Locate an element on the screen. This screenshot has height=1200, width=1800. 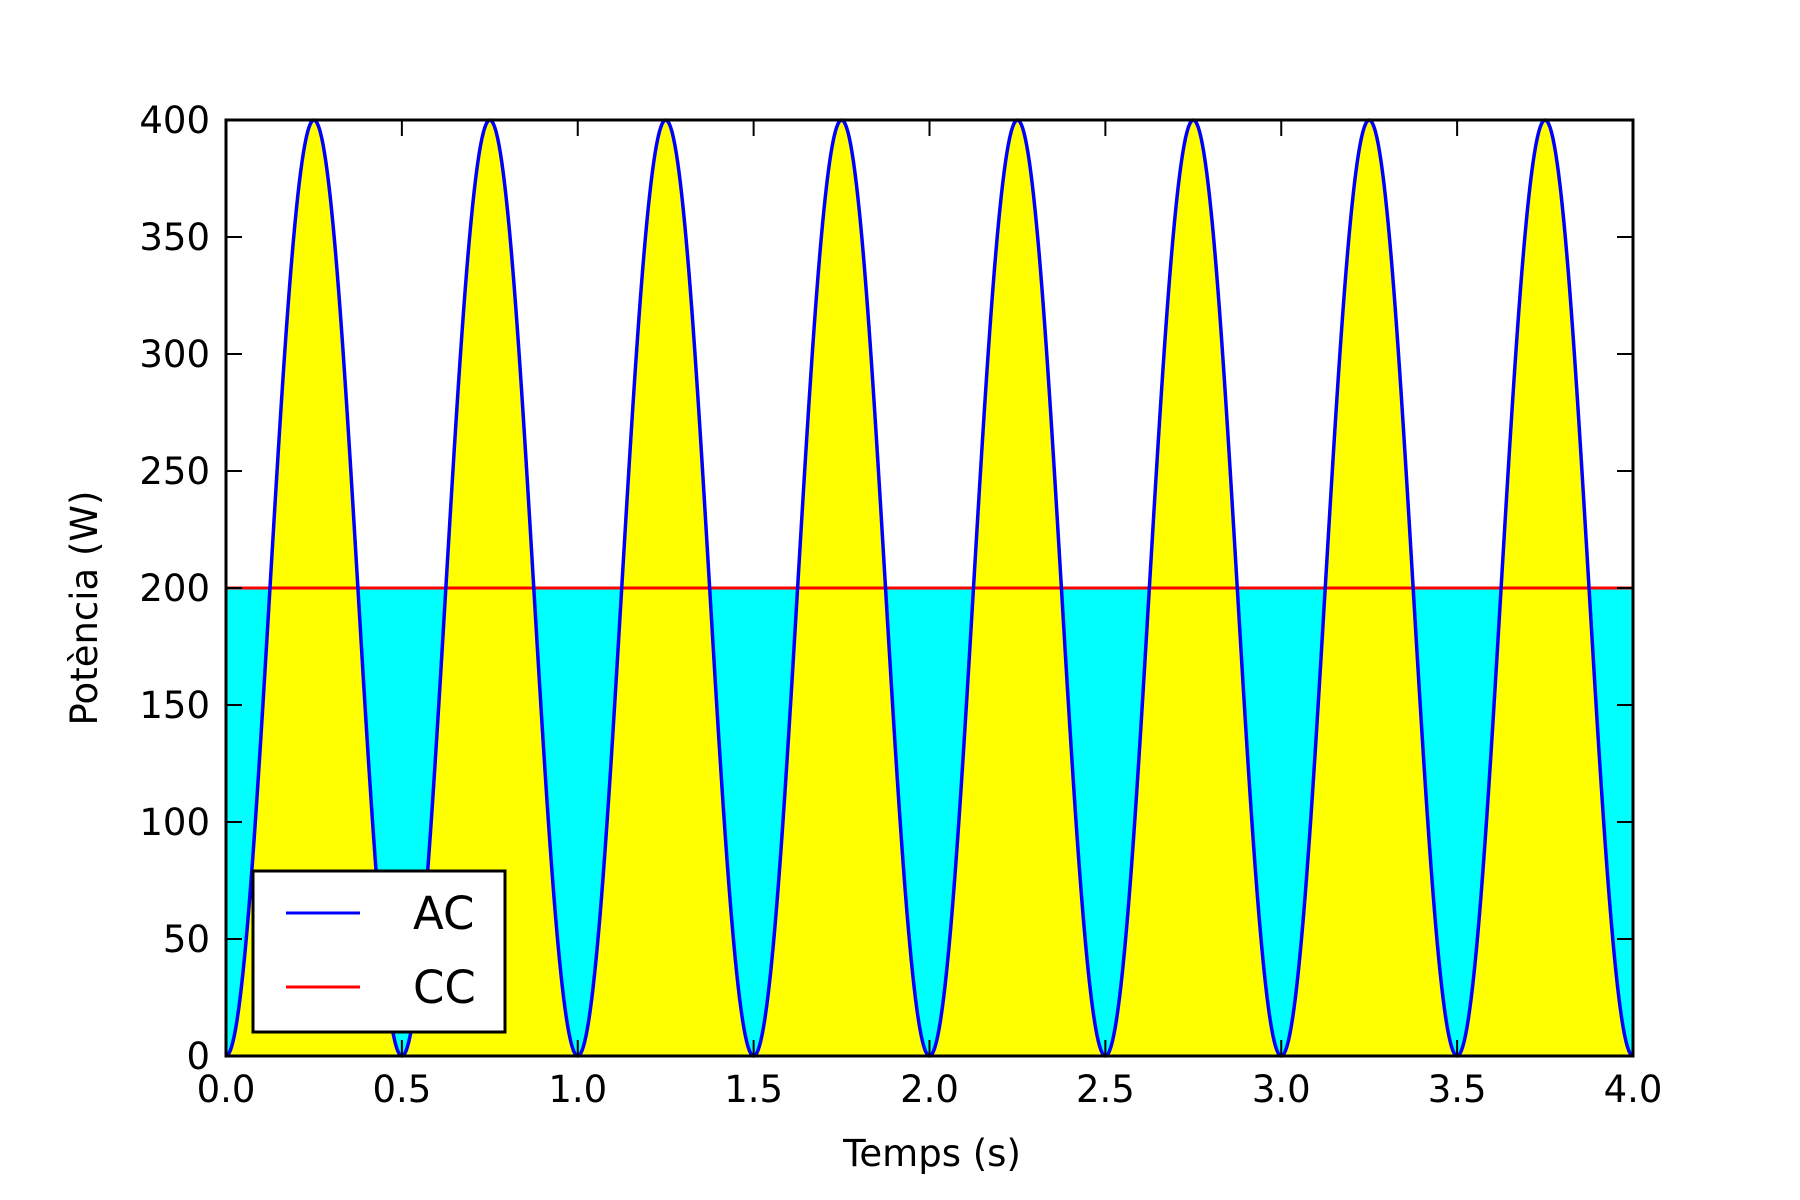
x-tick-label: 3.0 is located at coordinates (1281, 1089).